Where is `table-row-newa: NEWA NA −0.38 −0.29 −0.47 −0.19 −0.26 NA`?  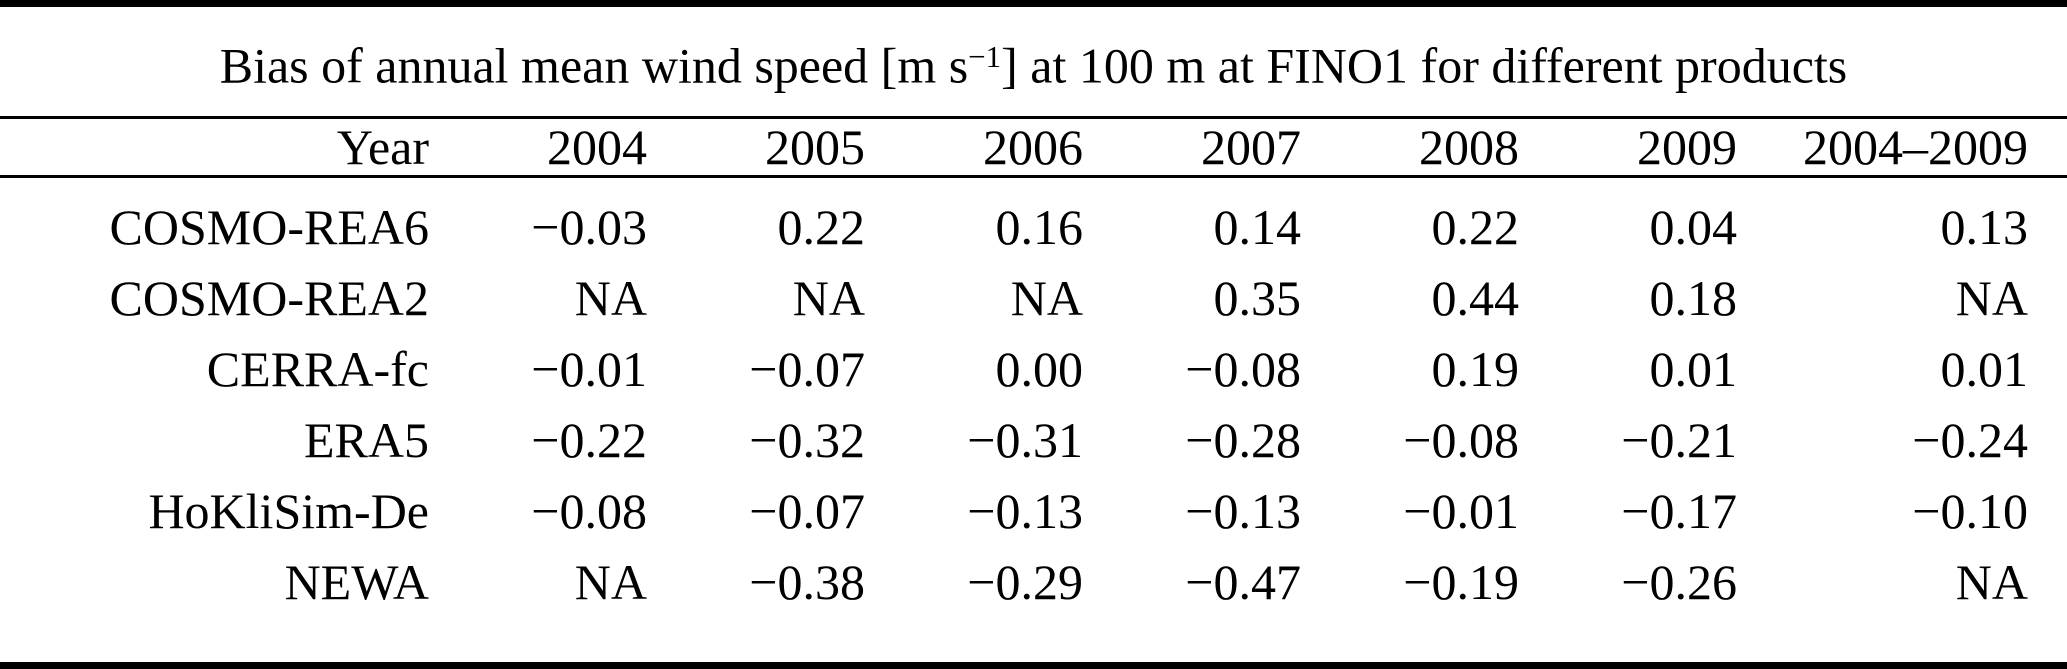
table-row-newa: NEWA NA −0.38 −0.29 −0.47 −0.19 −0.26 NA is located at coordinates (1033, 586).